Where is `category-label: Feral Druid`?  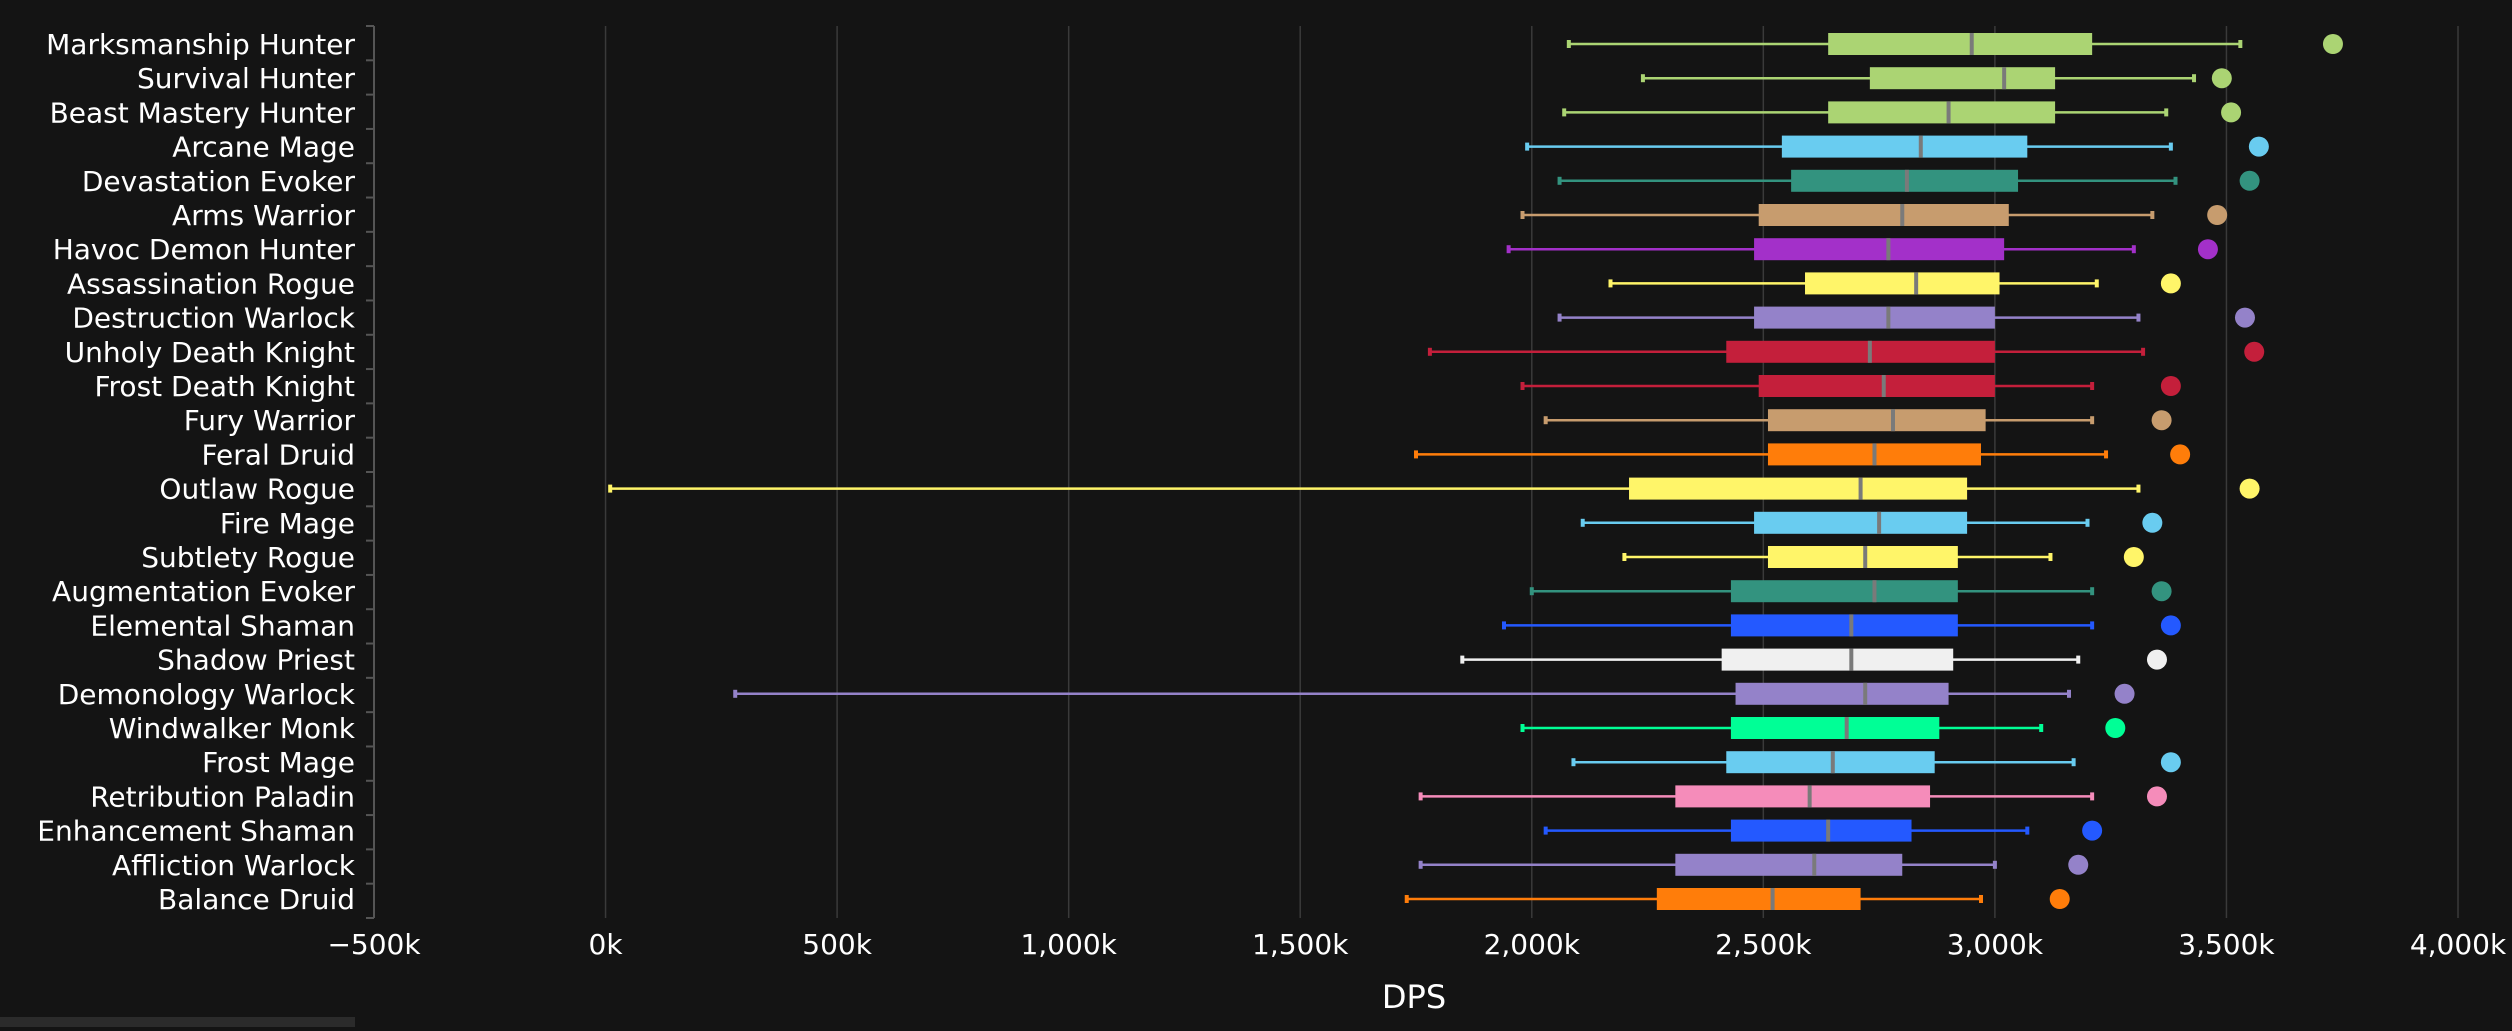
category-label: Feral Druid is located at coordinates (278, 454).